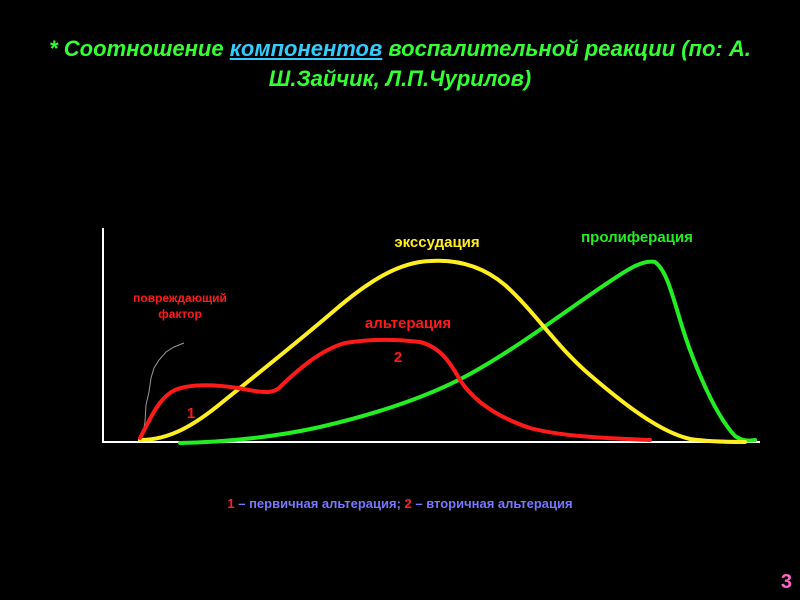 This screenshot has width=800, height=600. Describe the element at coordinates (139, 48) in the screenshot. I see `title-prefix: * Соотношение` at that location.